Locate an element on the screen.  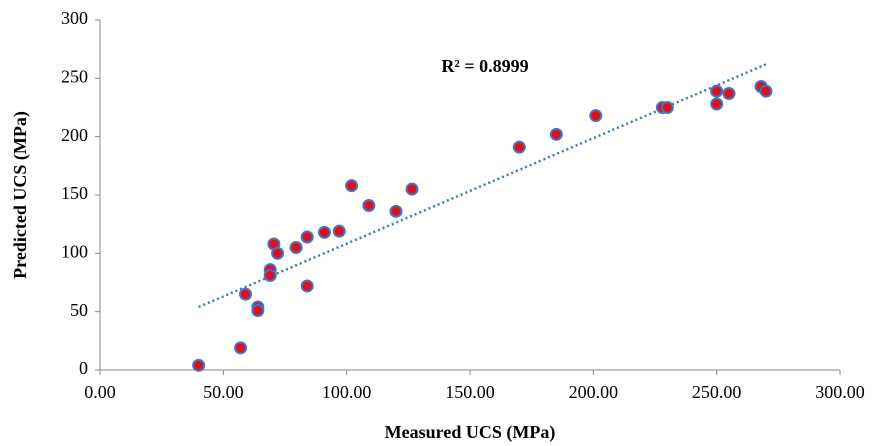
y-tick-label: 100 is located at coordinates (74, 251).